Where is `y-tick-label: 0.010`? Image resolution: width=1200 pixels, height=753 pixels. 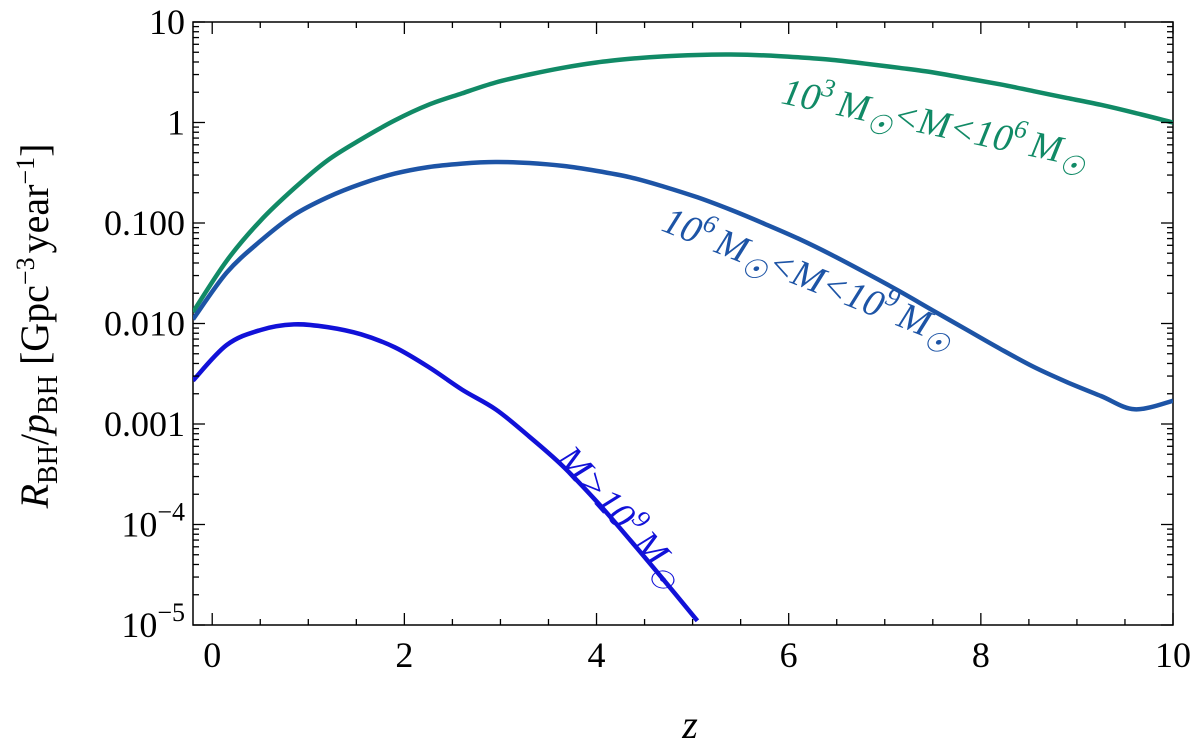 y-tick-label: 0.010 is located at coordinates (144, 324).